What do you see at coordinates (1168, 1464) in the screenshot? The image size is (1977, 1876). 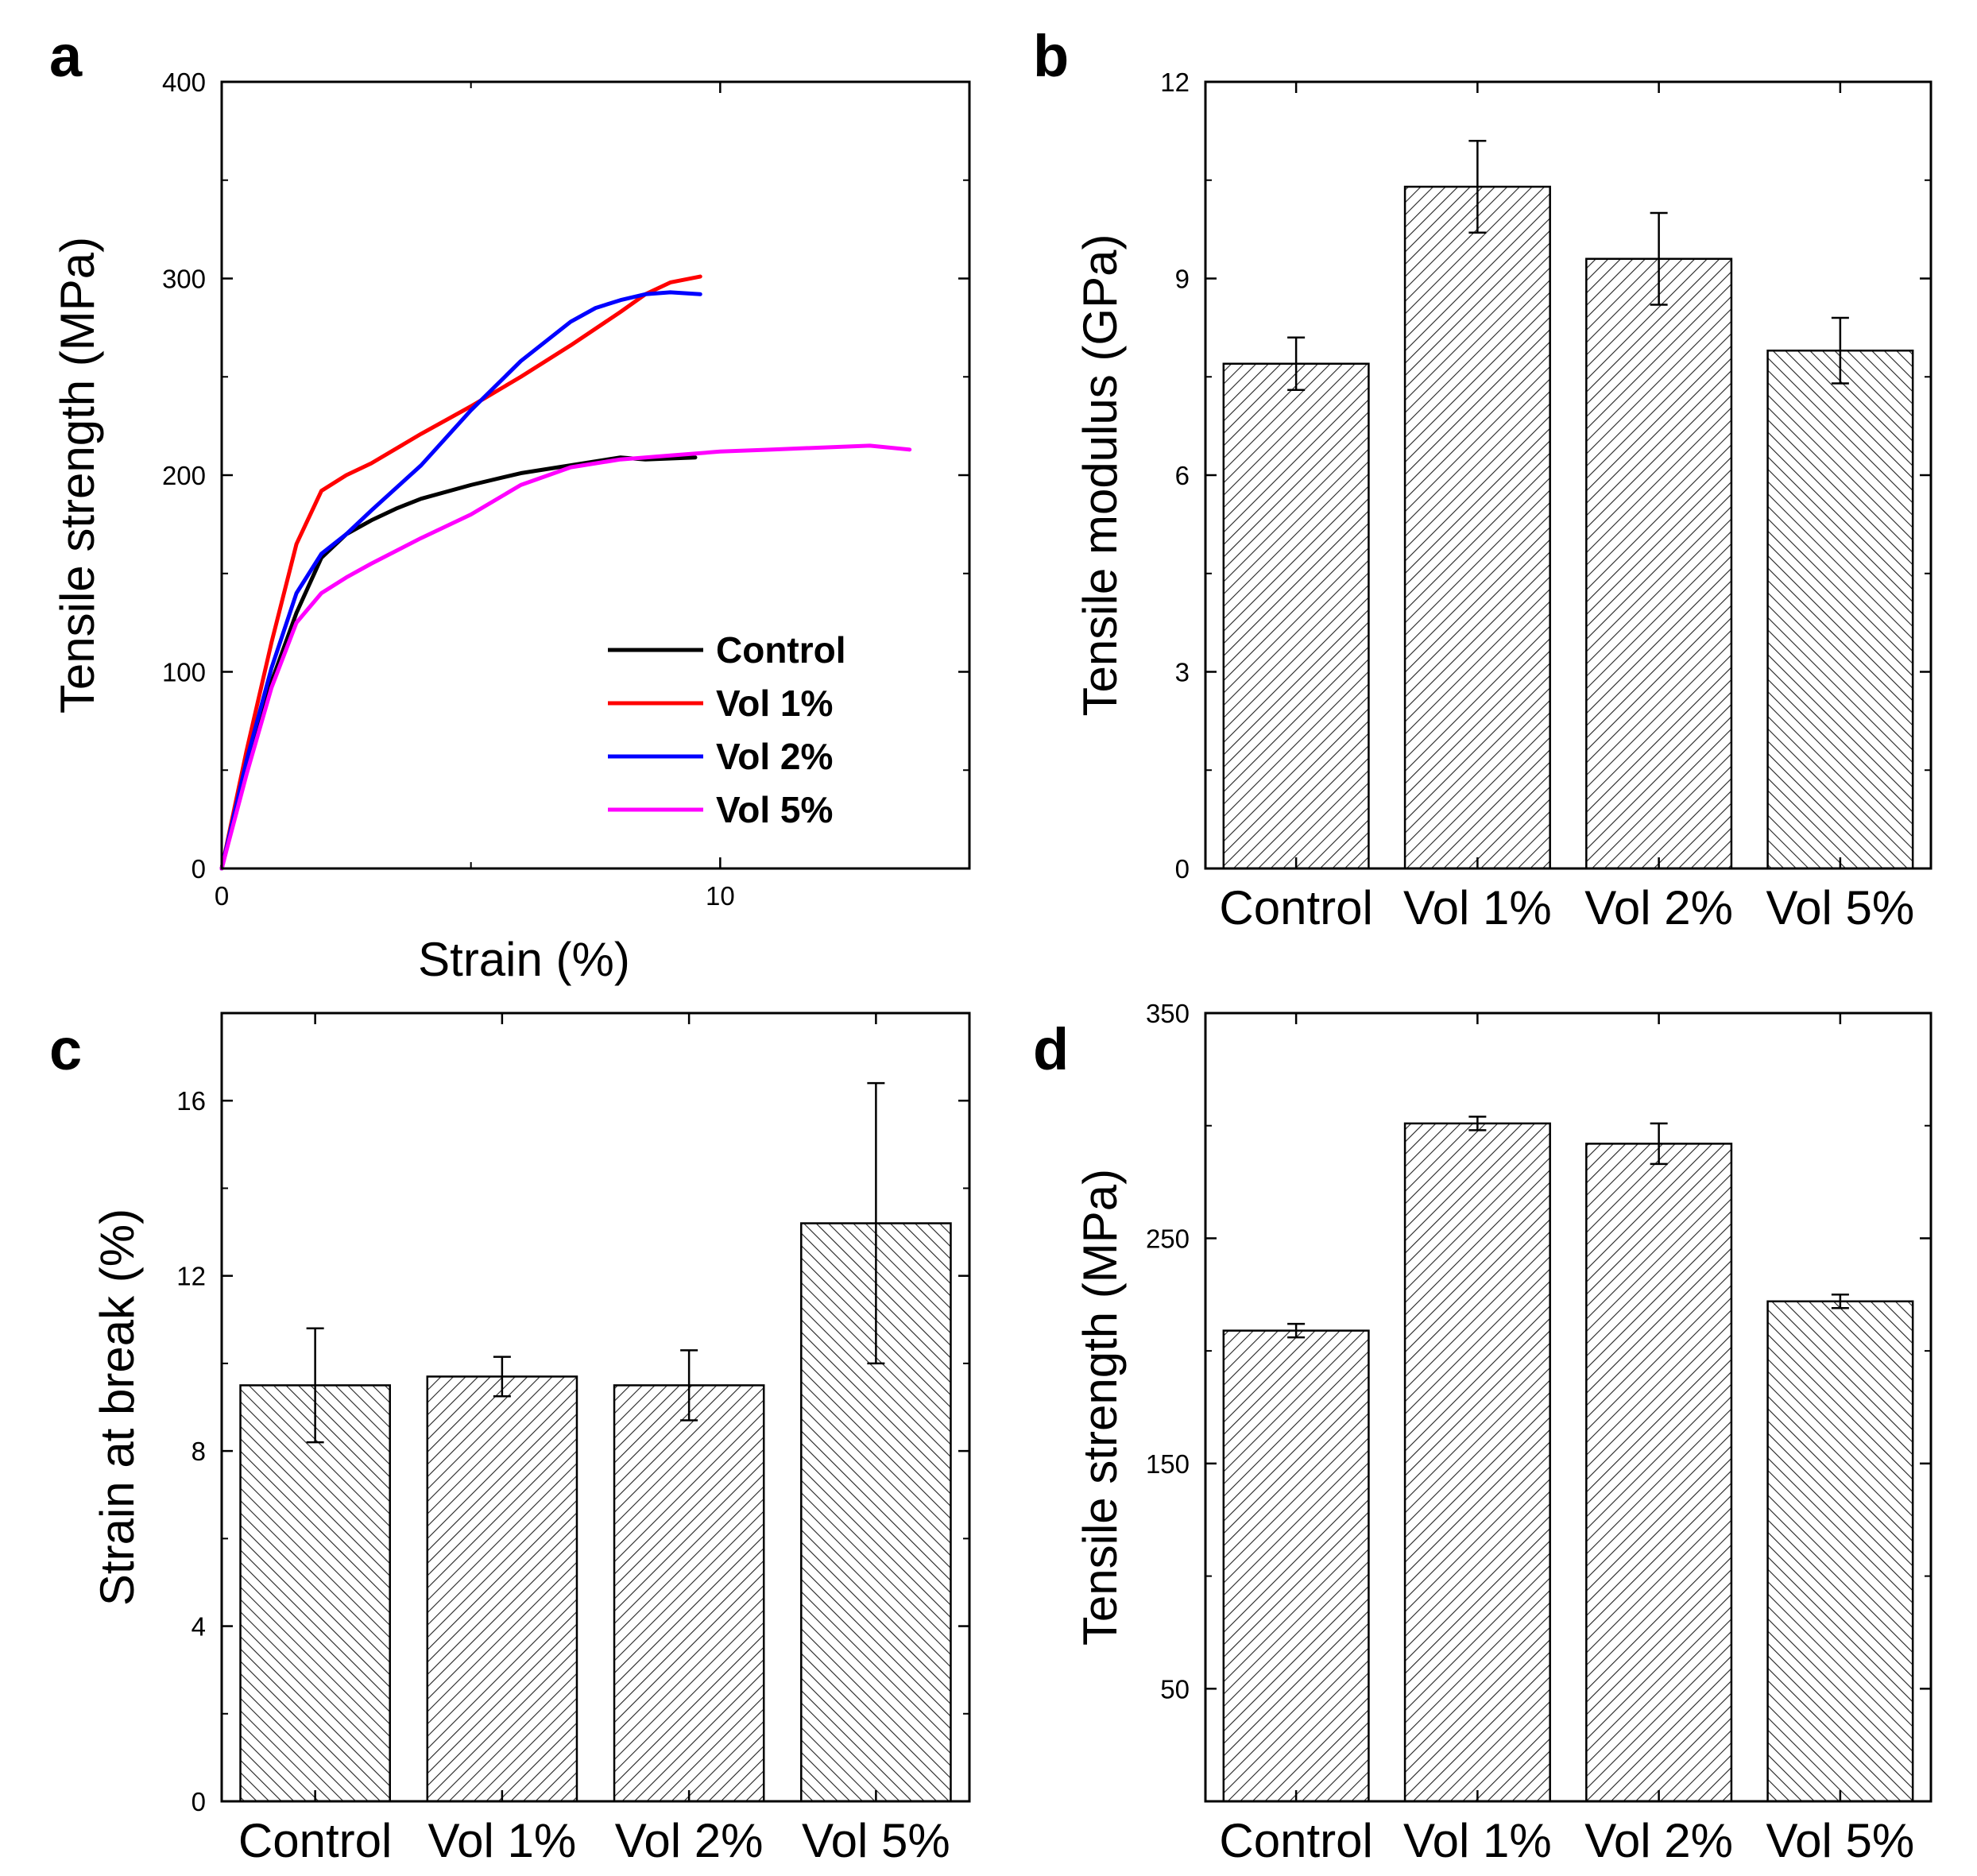 I see `panel-d-ytick-label: 150` at bounding box center [1168, 1464].